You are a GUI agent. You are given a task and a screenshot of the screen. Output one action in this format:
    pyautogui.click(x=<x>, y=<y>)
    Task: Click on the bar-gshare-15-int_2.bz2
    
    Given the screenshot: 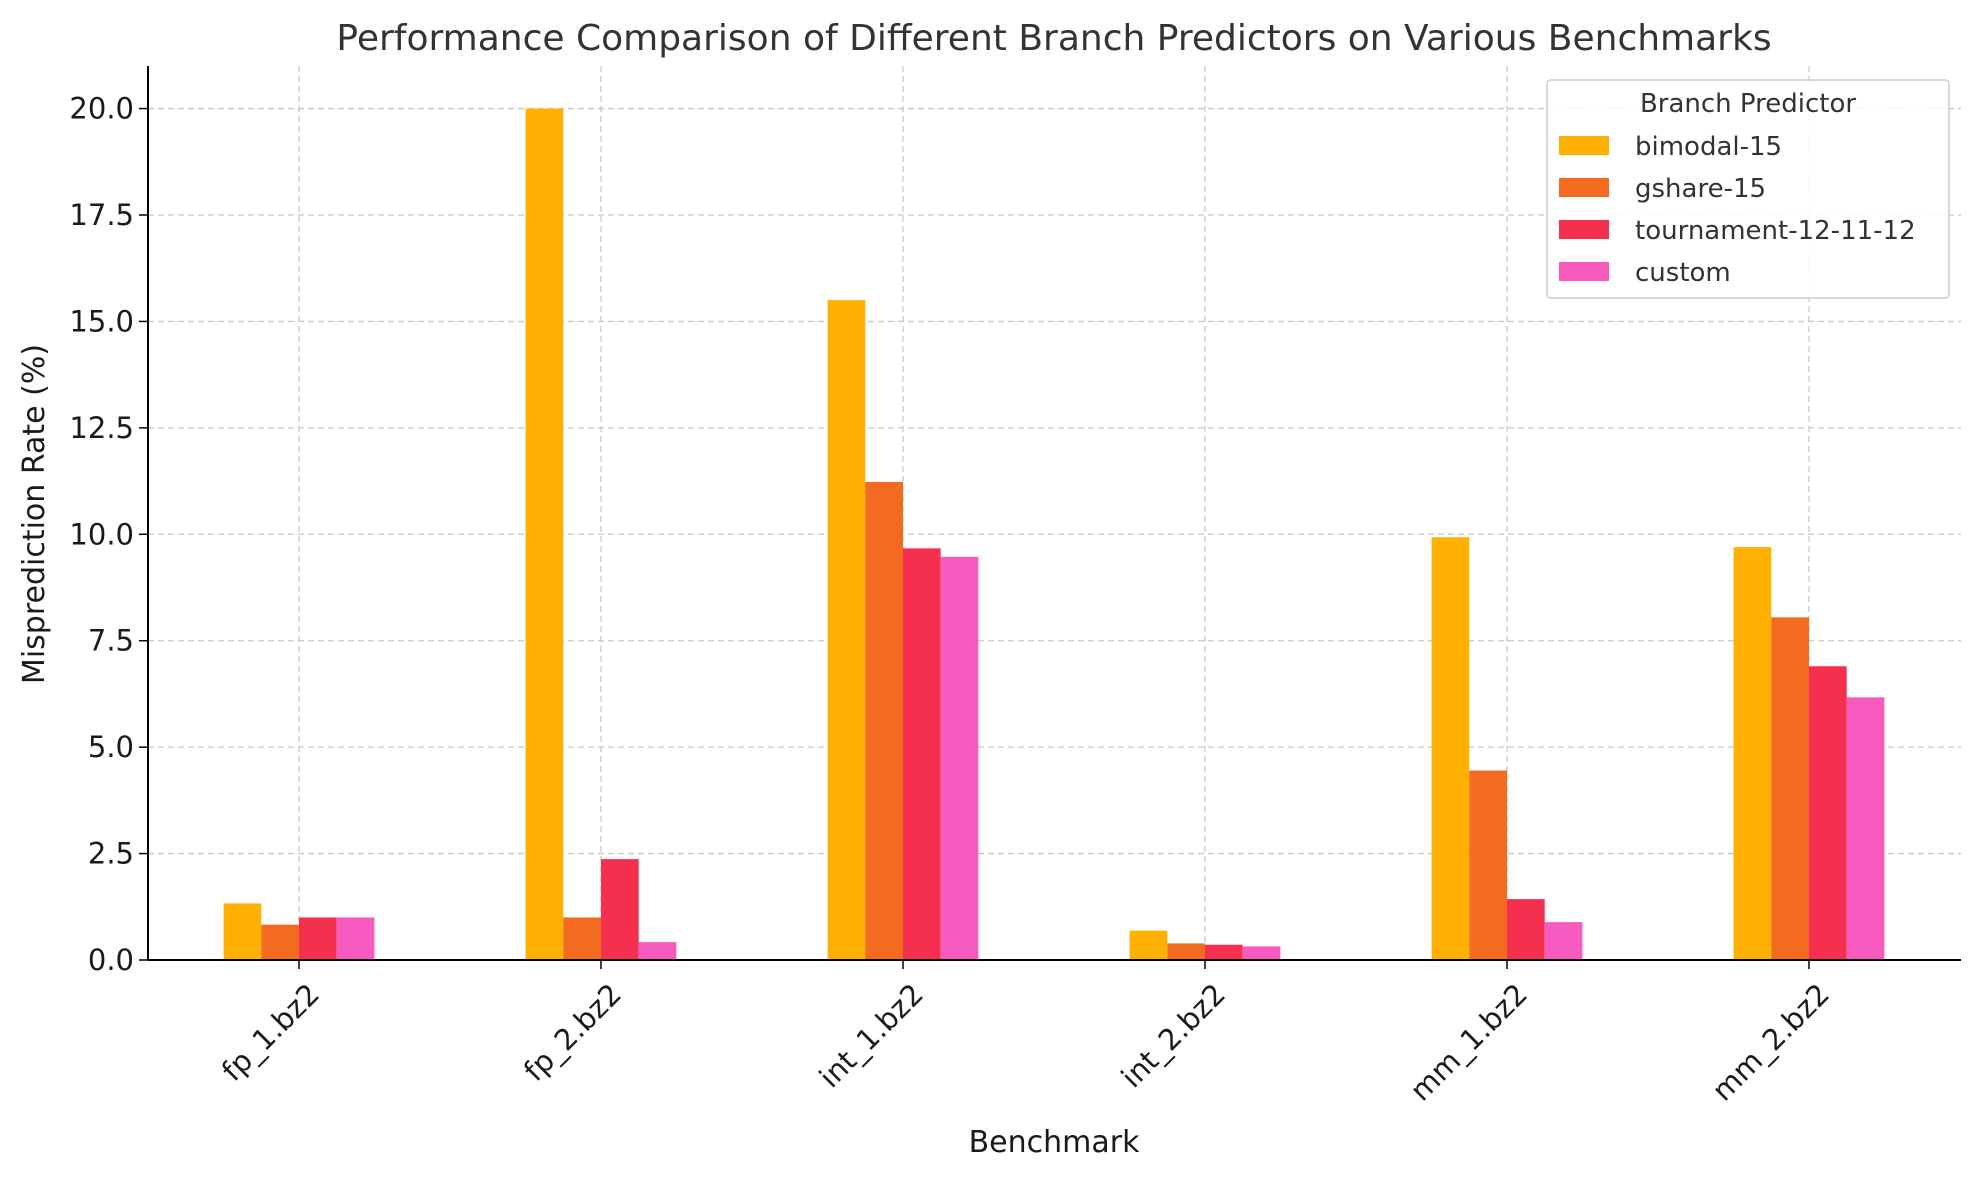 What is the action you would take?
    pyautogui.click(x=1186, y=951)
    